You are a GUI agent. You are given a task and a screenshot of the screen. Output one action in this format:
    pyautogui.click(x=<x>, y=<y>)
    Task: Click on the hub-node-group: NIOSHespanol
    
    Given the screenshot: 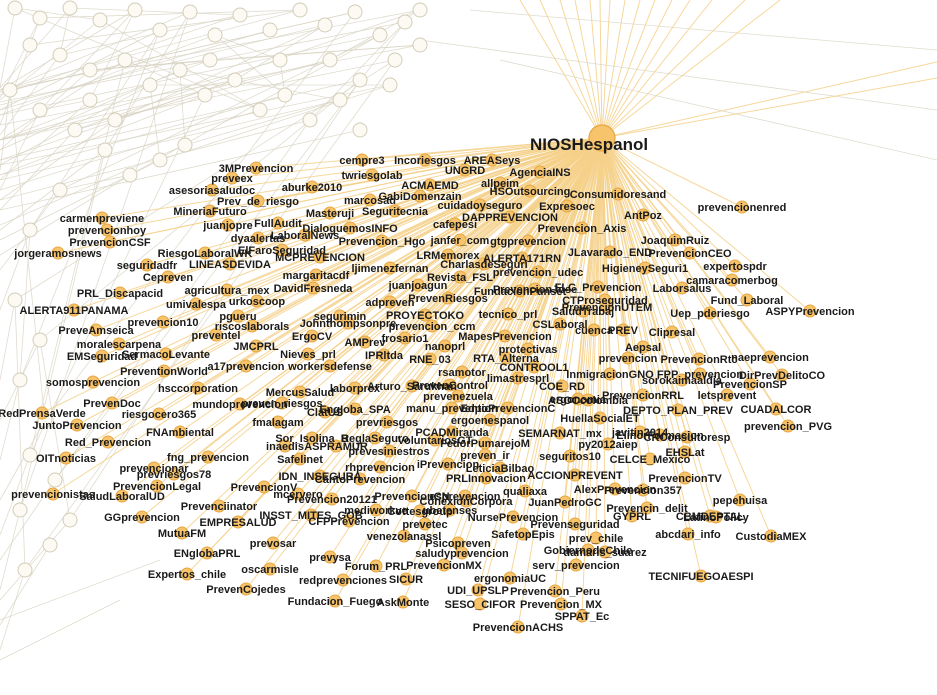 What is the action you would take?
    pyautogui.click(x=589, y=139)
    